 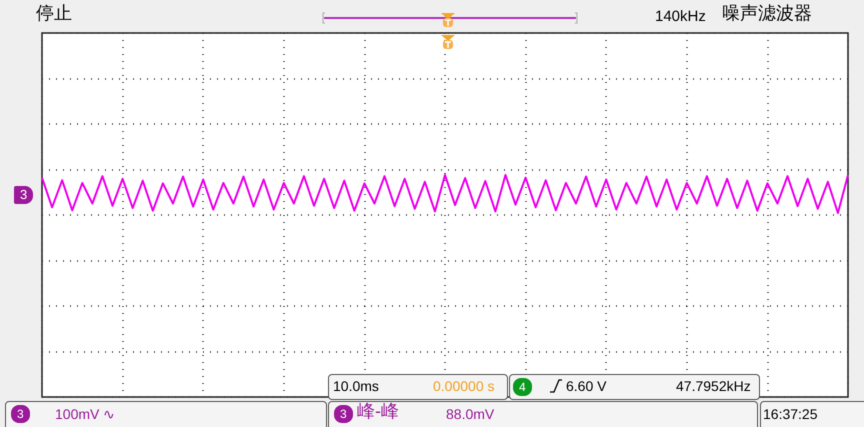 What do you see at coordinates (85, 414) in the screenshot?
I see `text: 100mV ∿` at bounding box center [85, 414].